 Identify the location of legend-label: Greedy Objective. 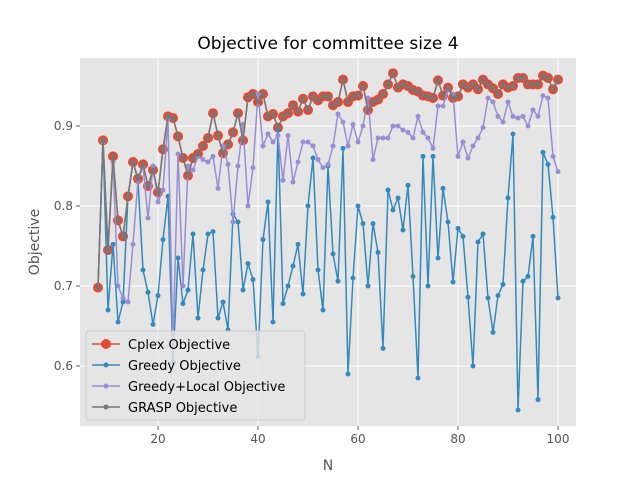
(184, 366).